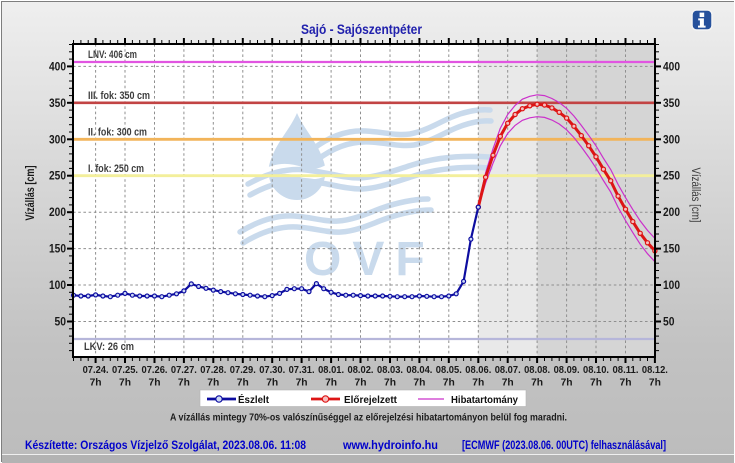  Describe the element at coordinates (567, 370) in the screenshot. I see `svg-text: 08.09.` at that location.